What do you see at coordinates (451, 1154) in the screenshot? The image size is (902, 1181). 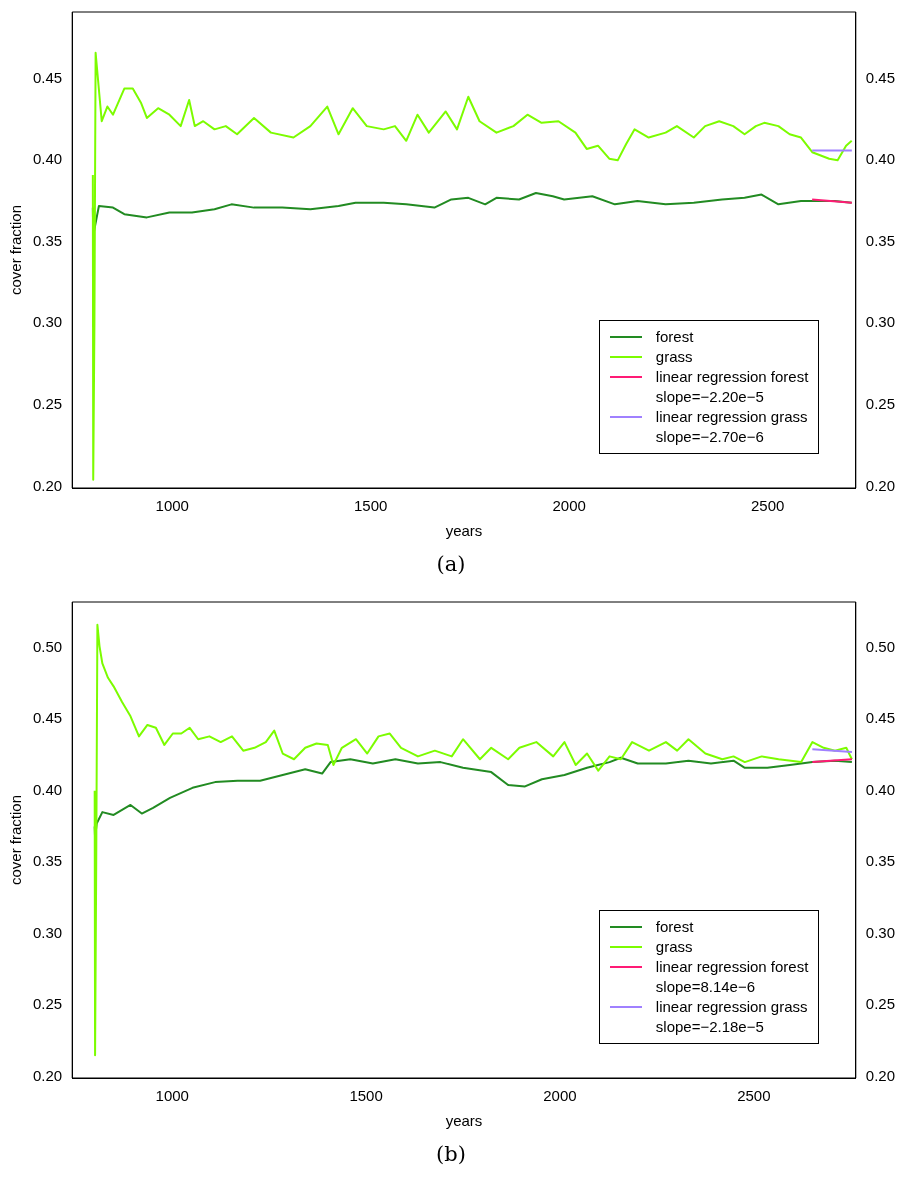 I see `text: (b)` at bounding box center [451, 1154].